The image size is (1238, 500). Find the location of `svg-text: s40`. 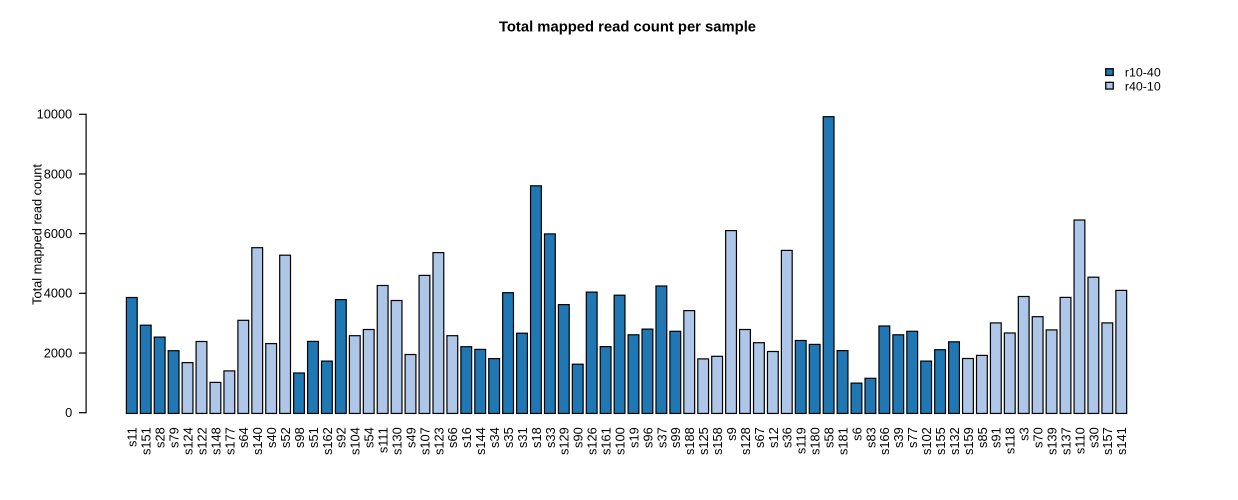

svg-text: s40 is located at coordinates (271, 437).